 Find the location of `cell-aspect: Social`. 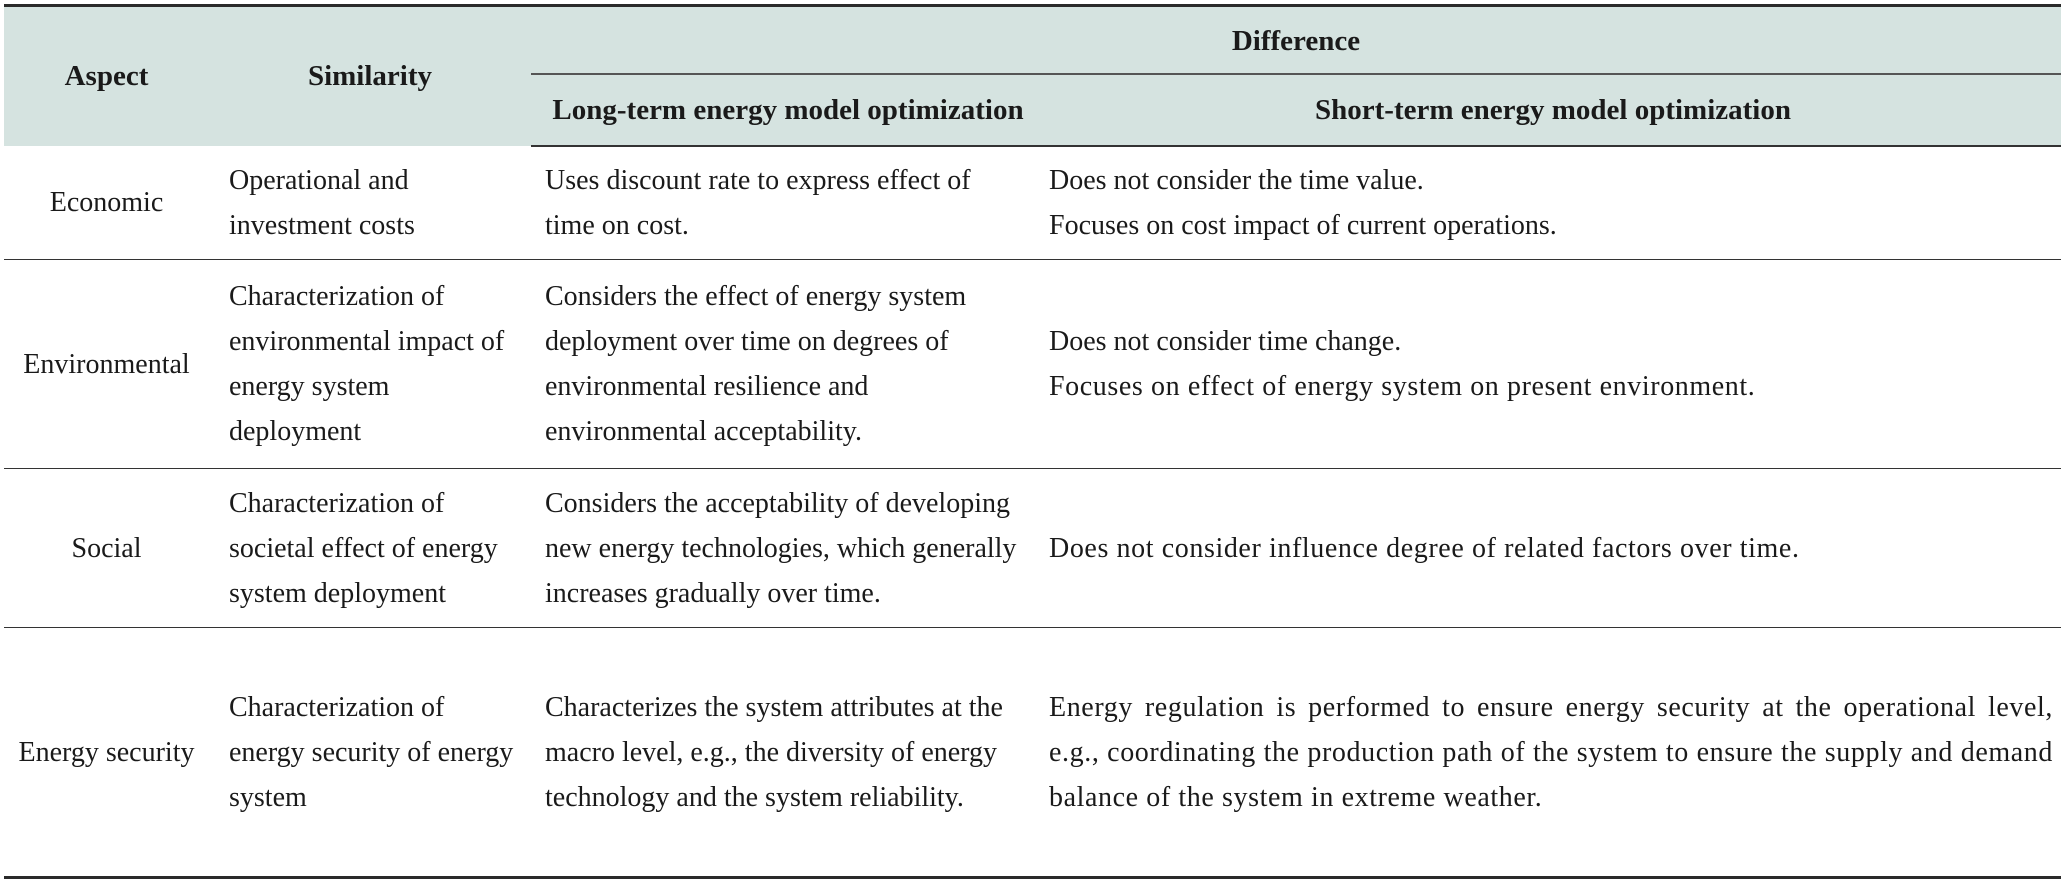

cell-aspect: Social is located at coordinates (106, 548).